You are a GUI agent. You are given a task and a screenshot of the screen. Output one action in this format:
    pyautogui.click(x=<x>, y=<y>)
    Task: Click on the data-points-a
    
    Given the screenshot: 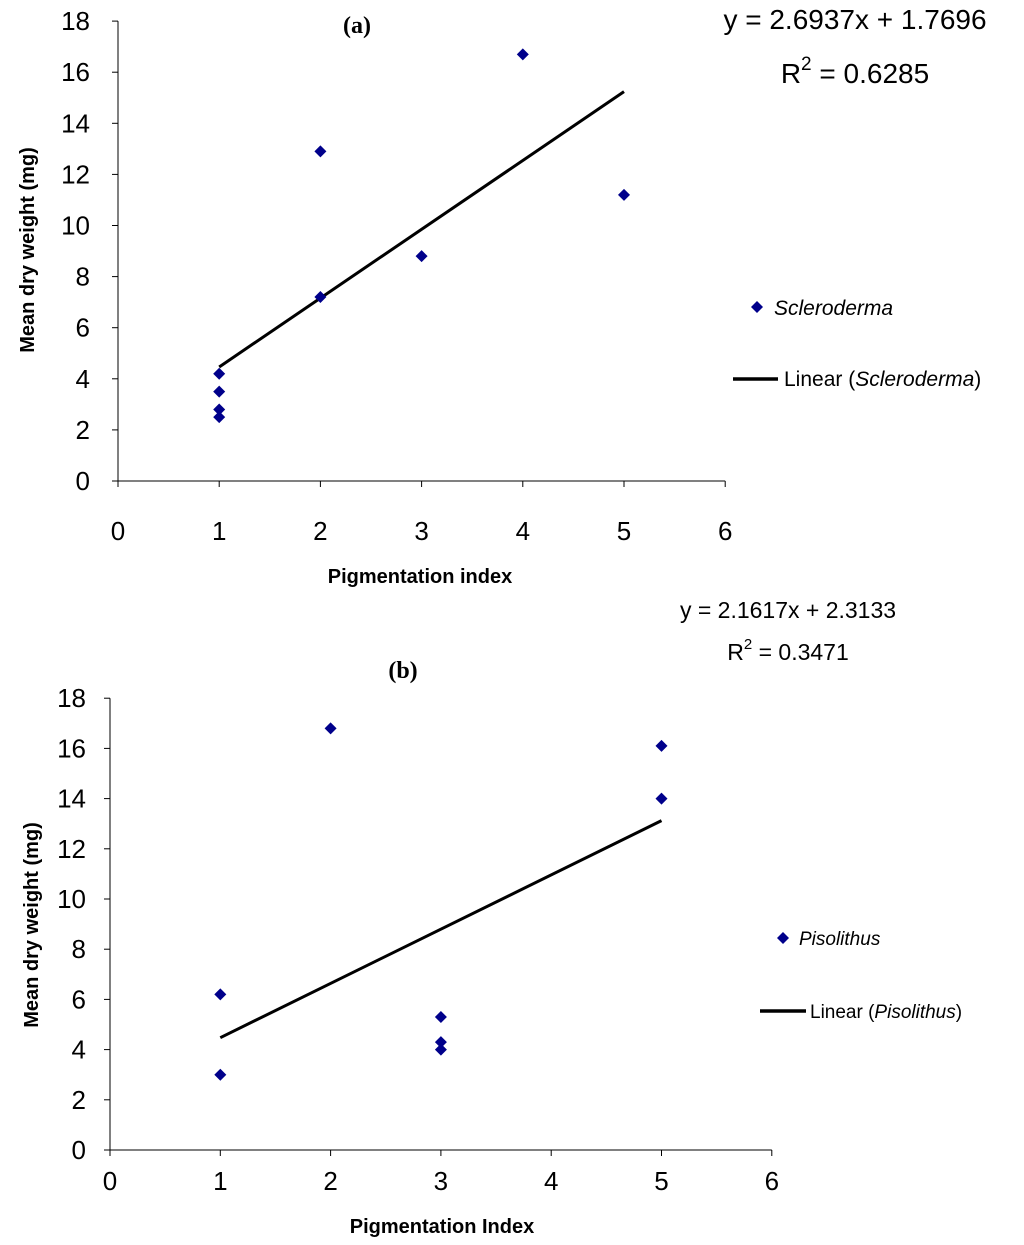 What is the action you would take?
    pyautogui.click(x=421, y=236)
    